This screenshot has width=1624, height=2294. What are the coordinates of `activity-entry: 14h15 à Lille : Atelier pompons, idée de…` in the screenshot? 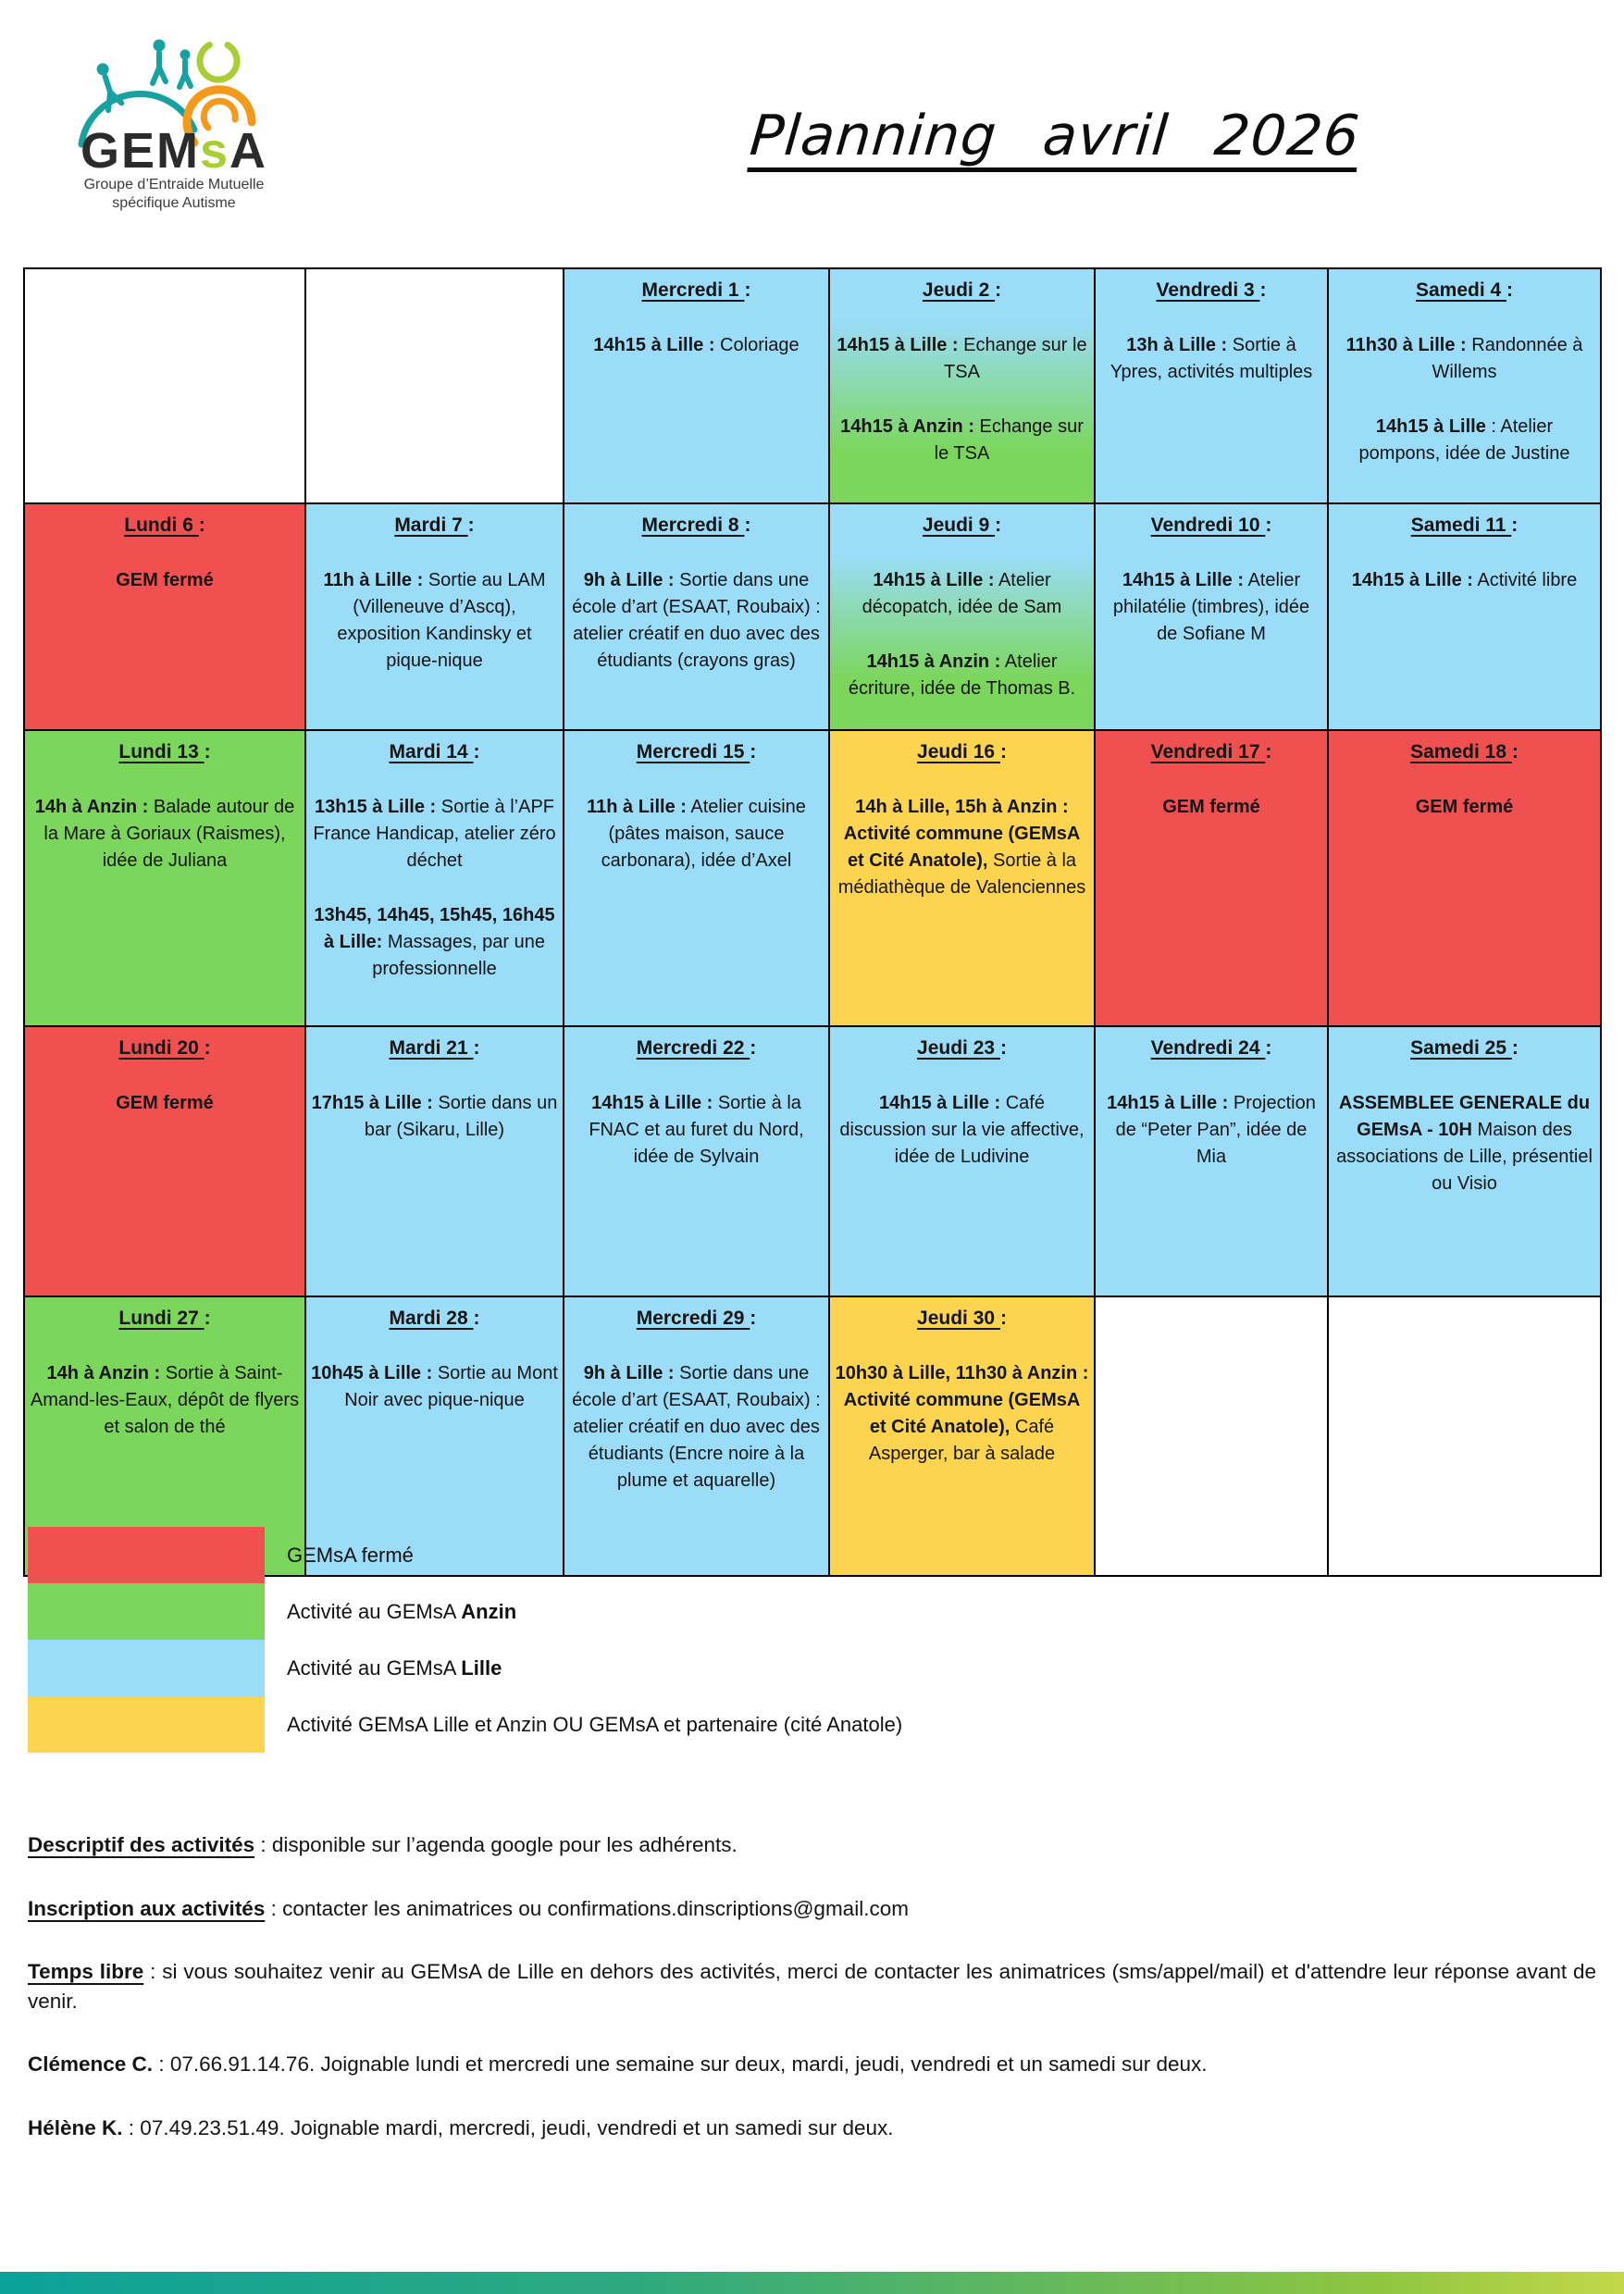 It's located at (1464, 440).